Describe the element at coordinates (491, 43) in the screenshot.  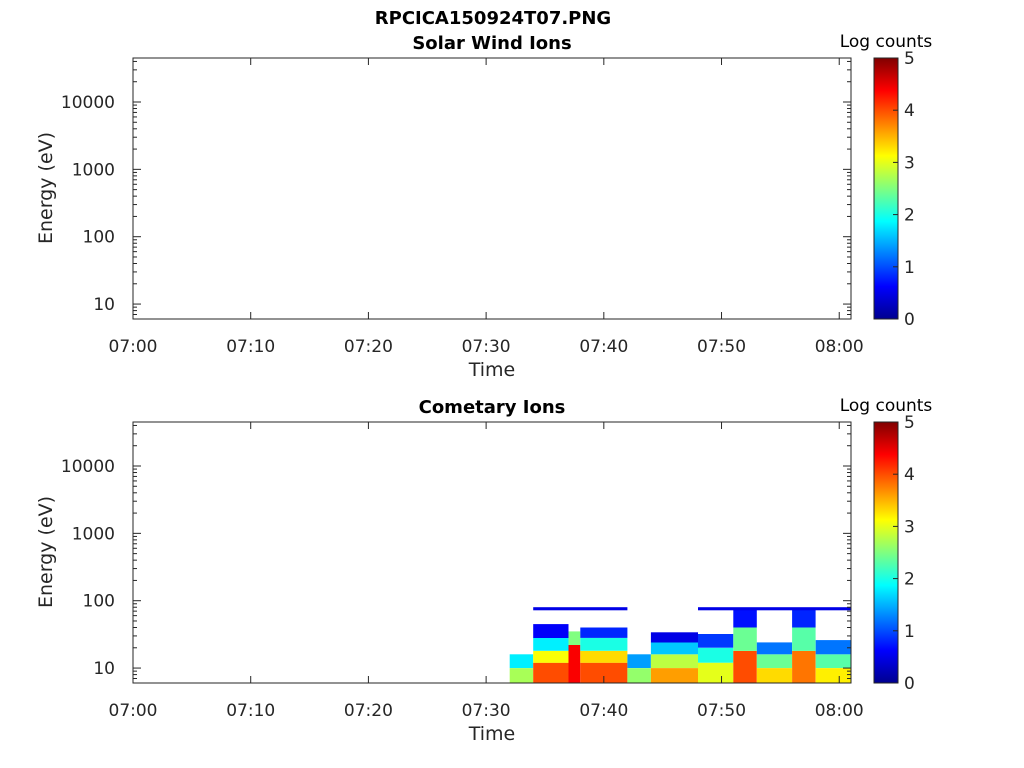
I see `panel-title: Solar Wind Ions` at that location.